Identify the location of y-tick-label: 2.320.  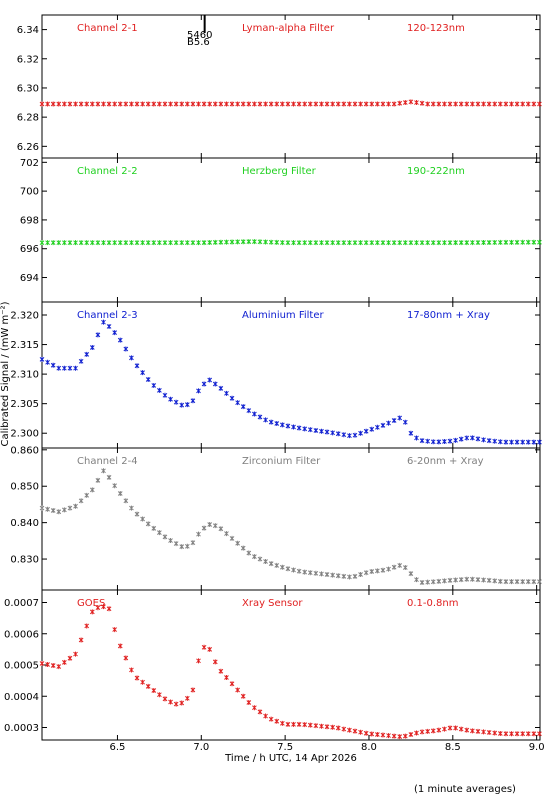
(24, 316).